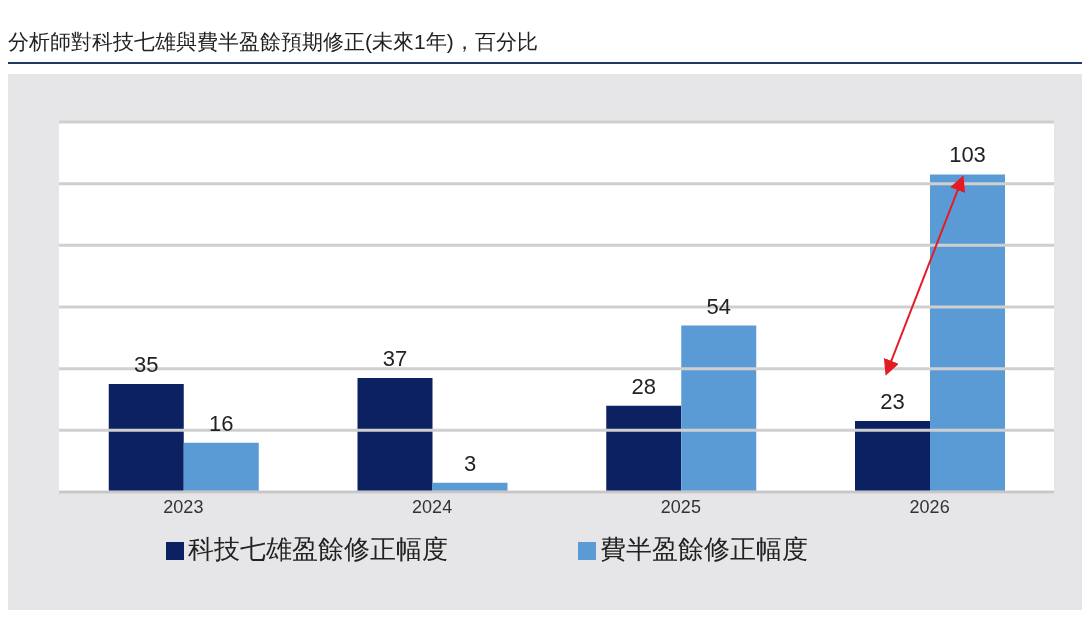 The width and height of the screenshot is (1090, 639). What do you see at coordinates (703, 549) in the screenshot?
I see `legend-label: 費半盈餘修正幅度` at bounding box center [703, 549].